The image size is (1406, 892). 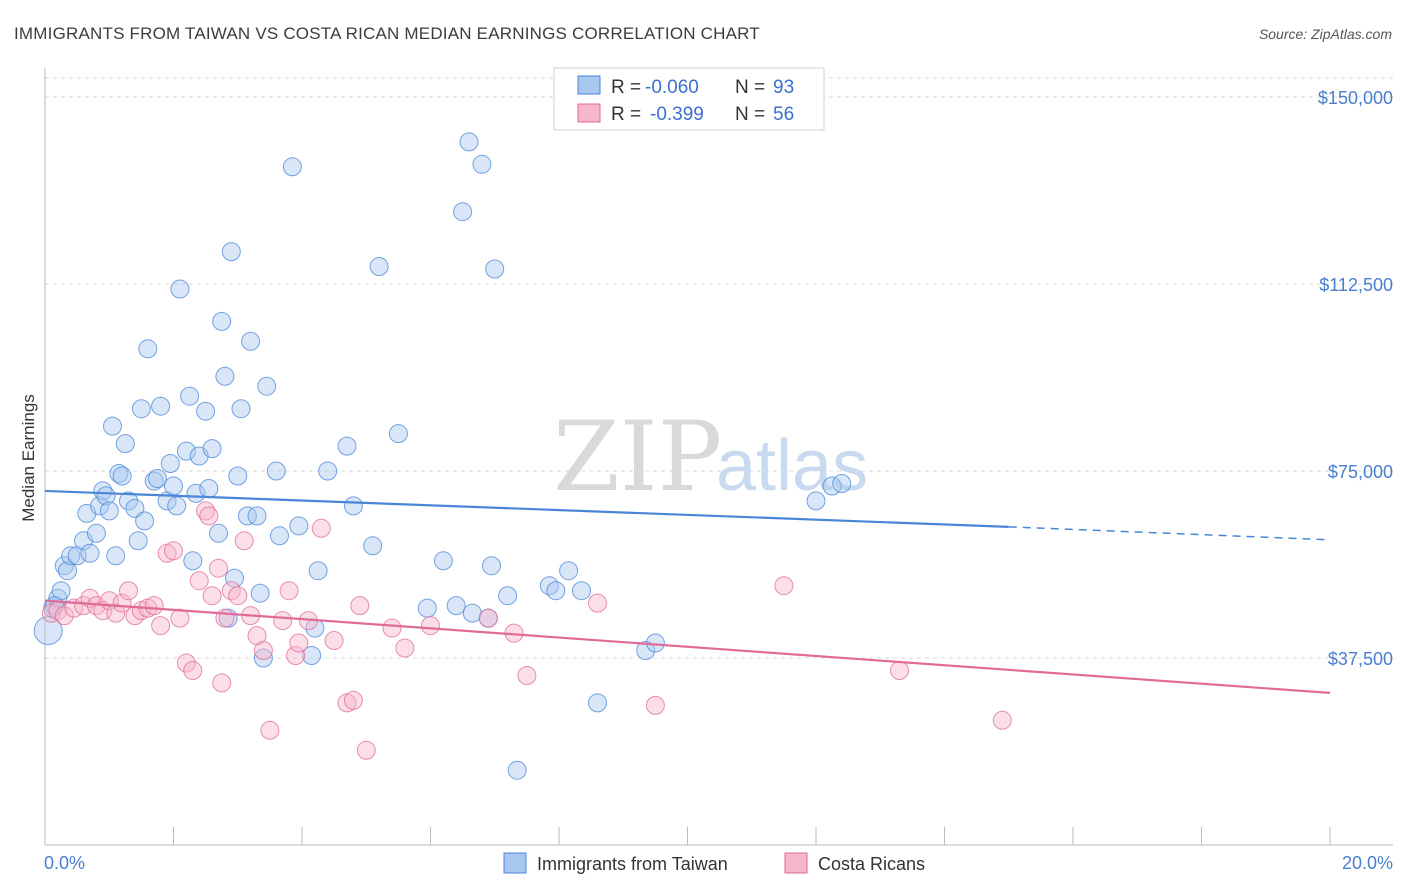 What do you see at coordinates (589, 113) in the screenshot?
I see `stats-legend-swatch-pink` at bounding box center [589, 113].